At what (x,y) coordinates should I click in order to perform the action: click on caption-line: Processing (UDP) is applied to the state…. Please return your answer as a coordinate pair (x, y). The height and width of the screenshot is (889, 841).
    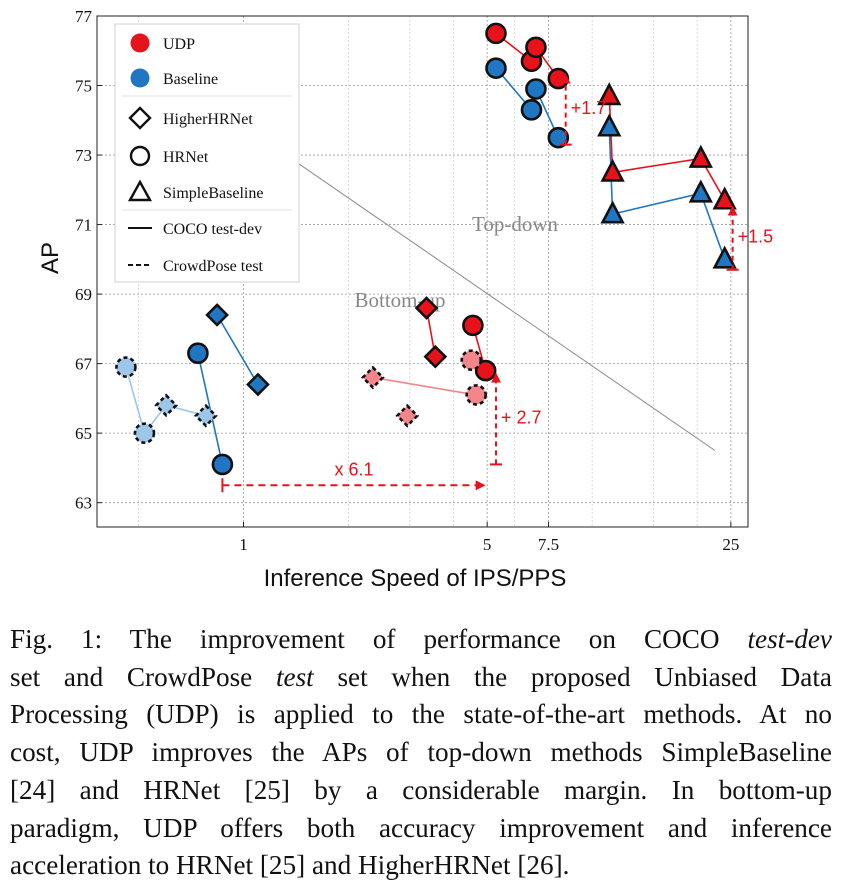
    Looking at the image, I should click on (421, 715).